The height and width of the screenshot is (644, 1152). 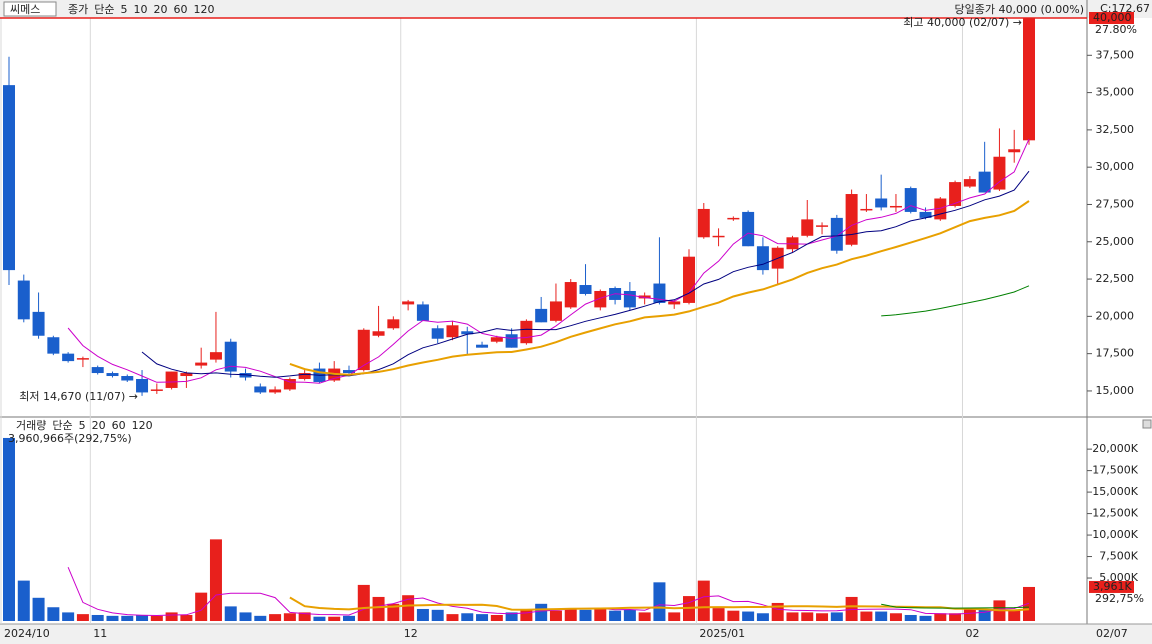 I want to click on moving-average, so click(x=955, y=301).